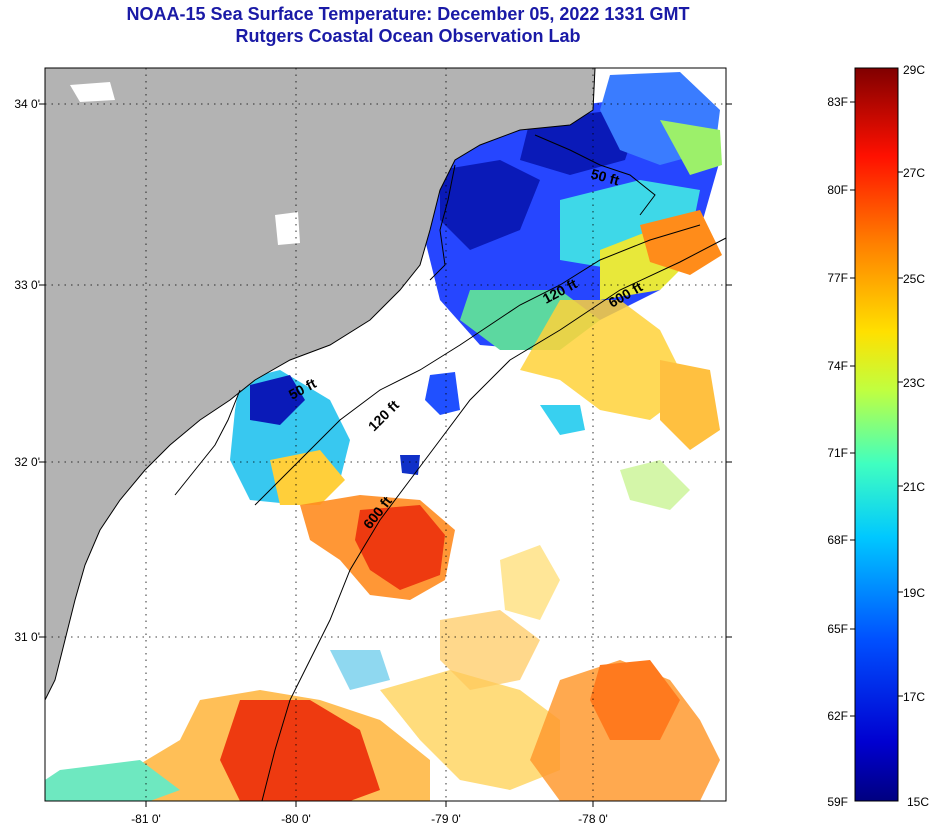  I want to click on colorbar-gradient, so click(876, 434).